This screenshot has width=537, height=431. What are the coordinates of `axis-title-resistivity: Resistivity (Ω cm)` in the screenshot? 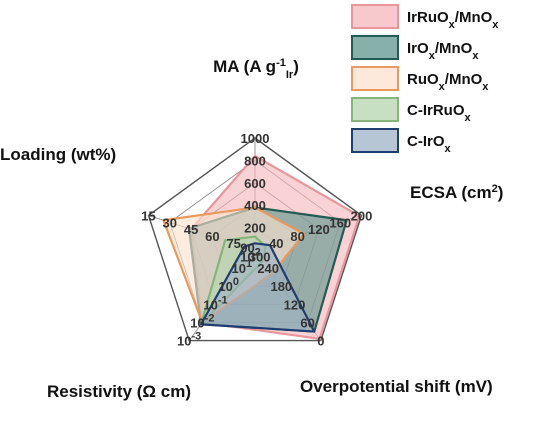 It's located at (119, 391).